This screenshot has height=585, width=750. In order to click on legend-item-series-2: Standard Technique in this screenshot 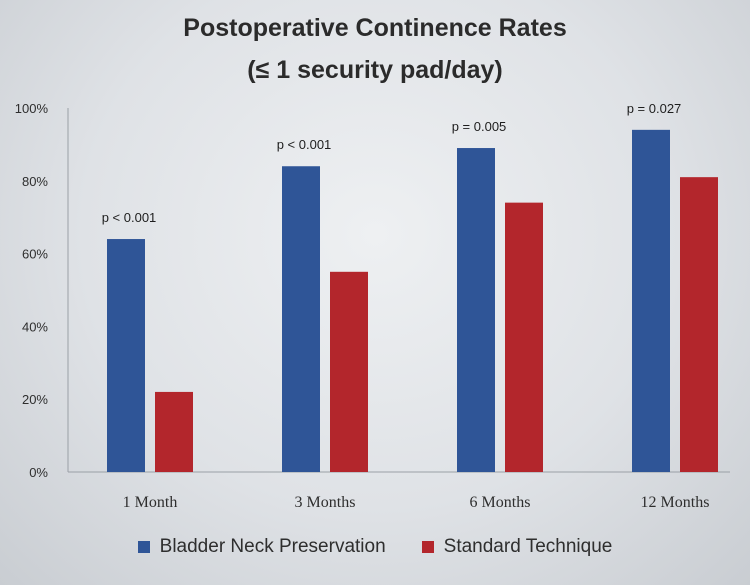, I will do `click(517, 547)`.